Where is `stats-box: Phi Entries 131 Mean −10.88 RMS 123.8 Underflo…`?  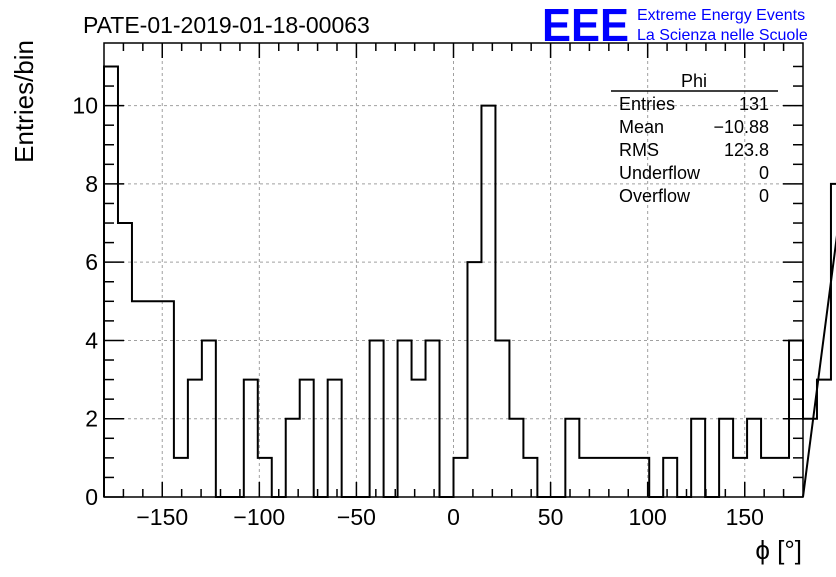
stats-box: Phi Entries 131 Mean −10.88 RMS 123.8 Underflo… is located at coordinates (694, 138).